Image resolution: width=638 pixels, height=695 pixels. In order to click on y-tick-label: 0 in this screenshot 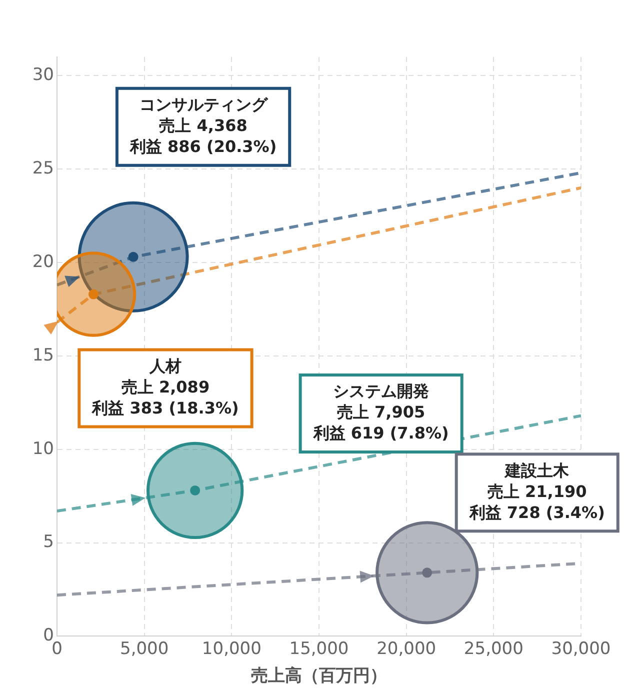, I will do `click(48, 636)`.